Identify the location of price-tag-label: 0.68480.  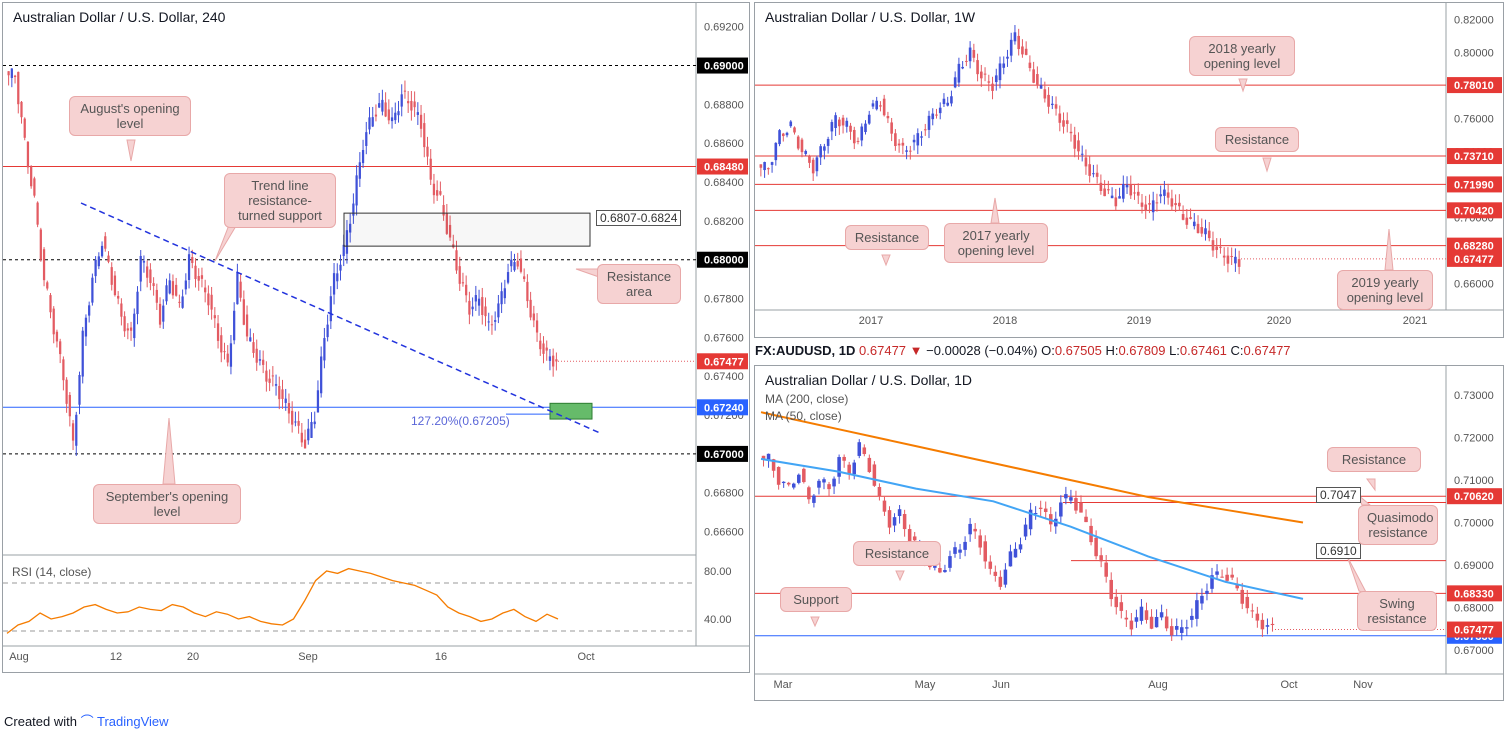
(724, 168).